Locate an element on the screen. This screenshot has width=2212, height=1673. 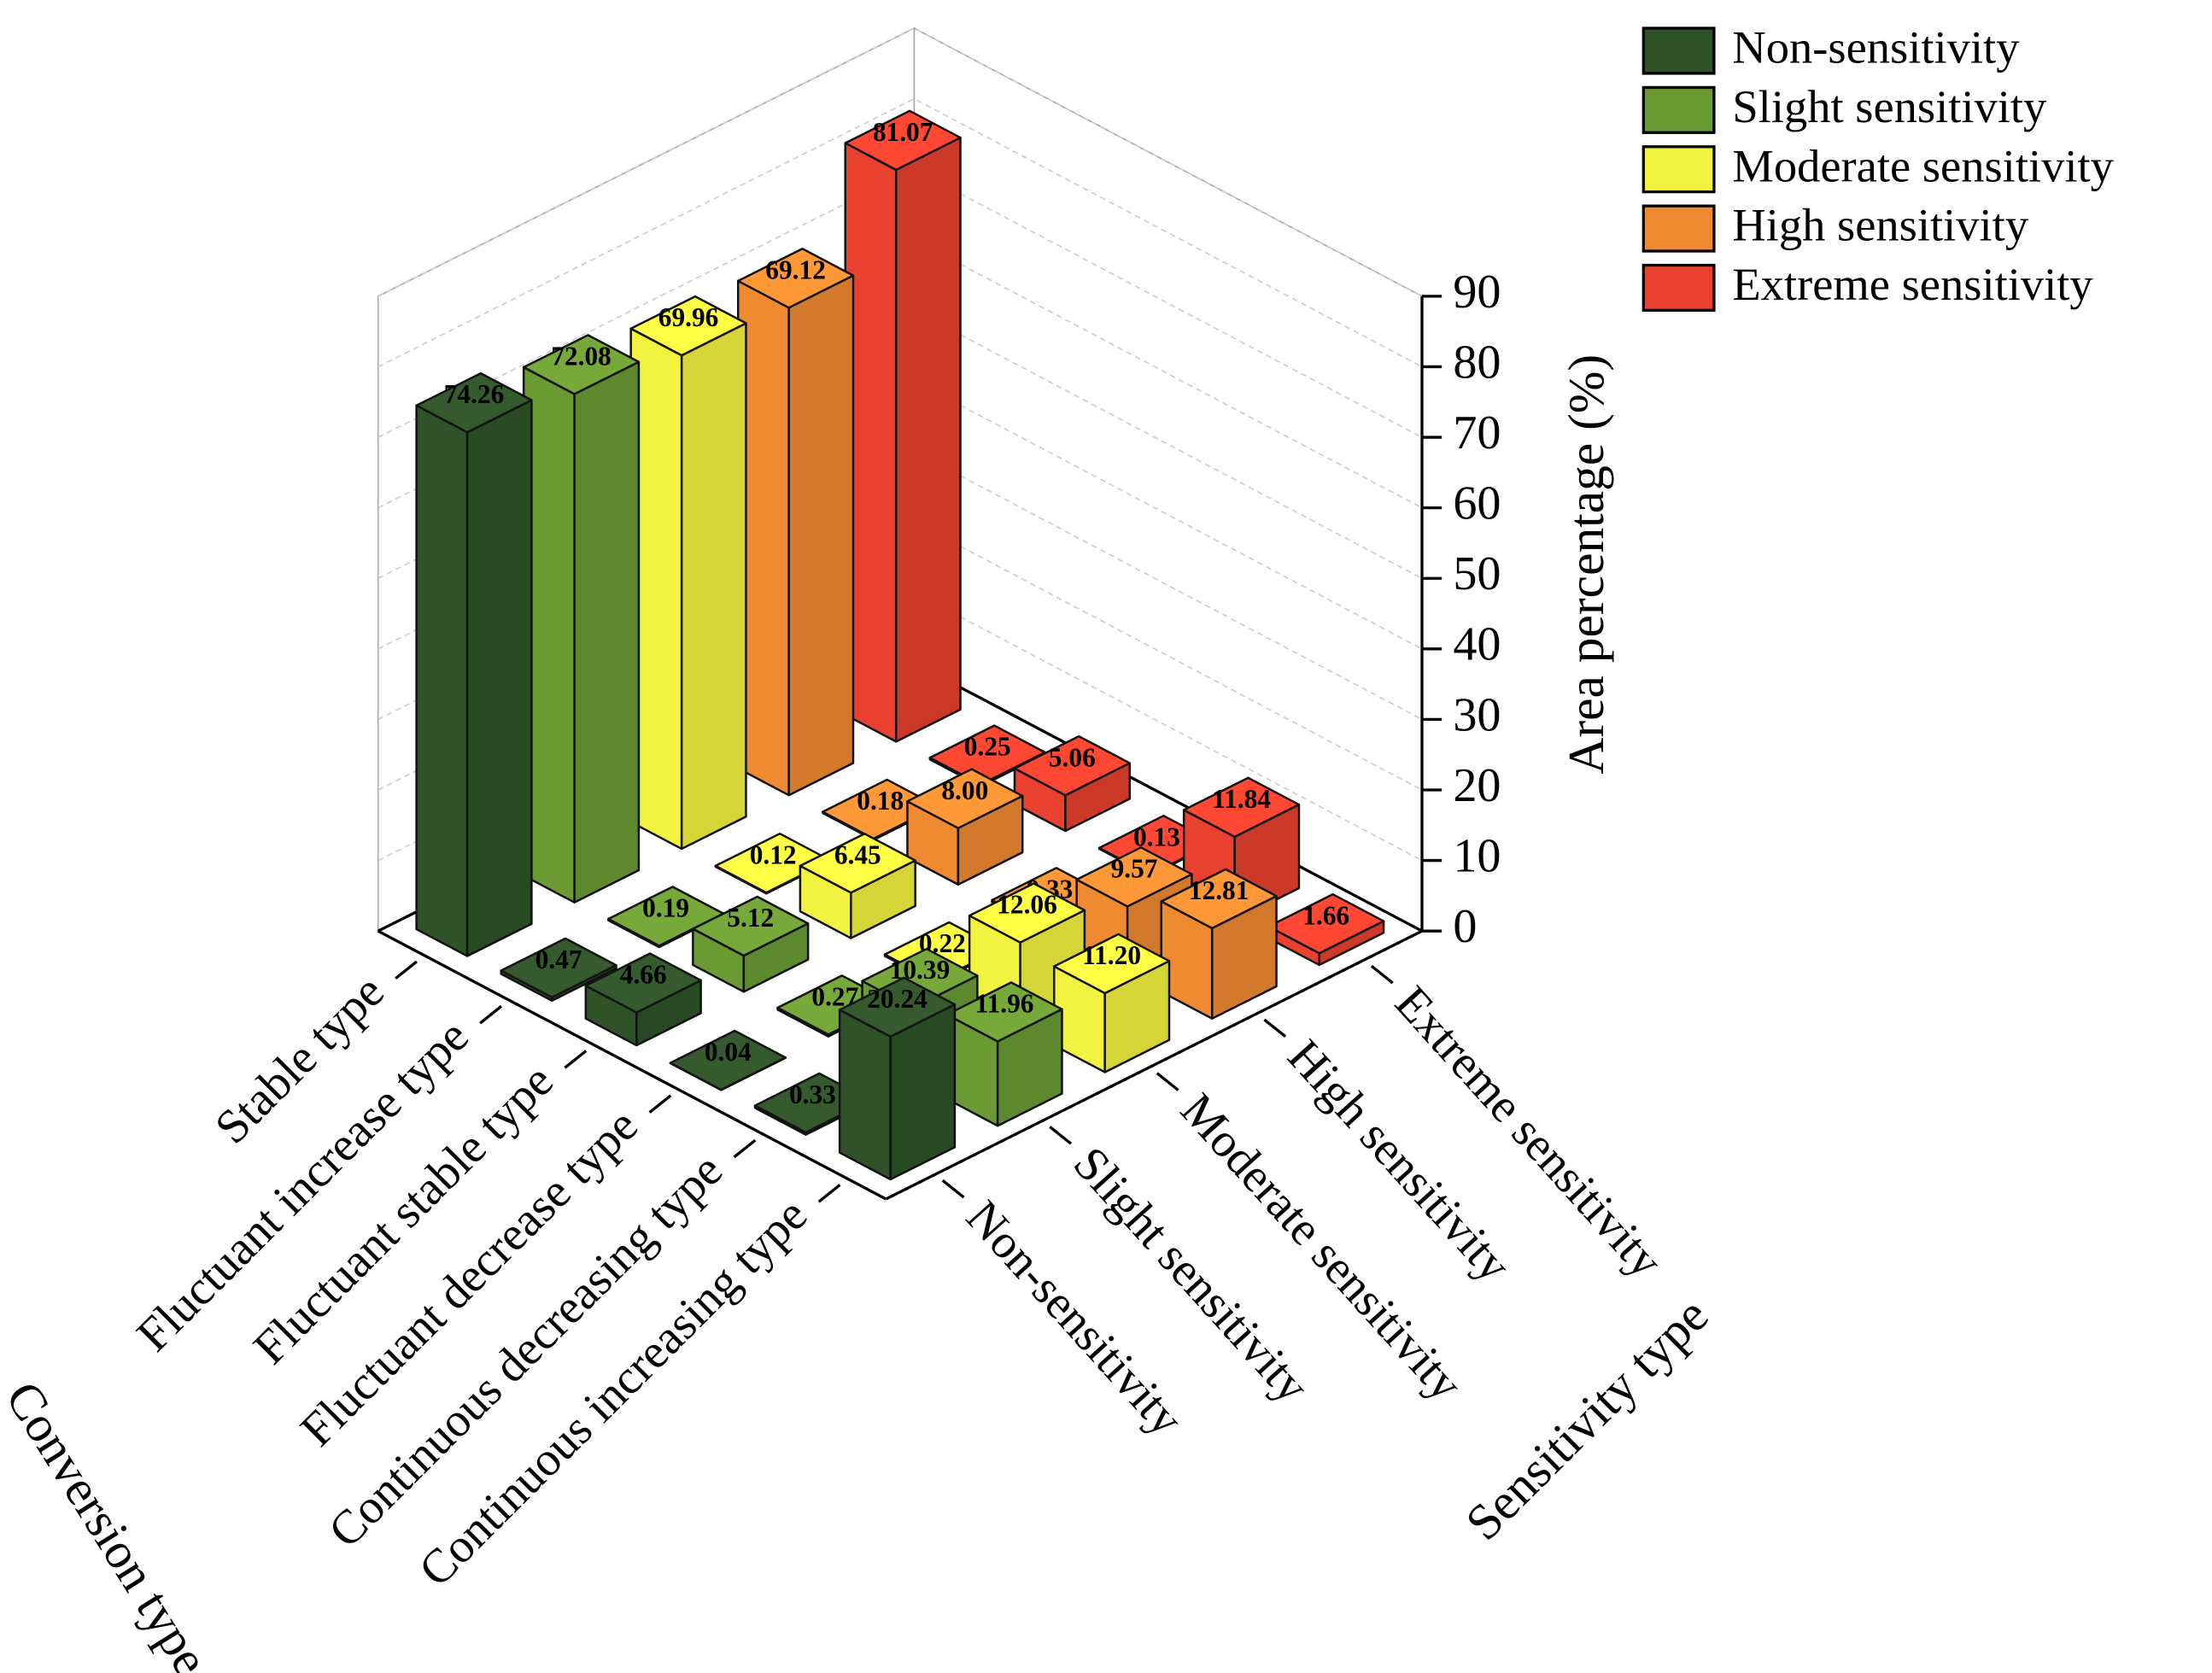
value-label: 1.66 is located at coordinates (1325, 915).